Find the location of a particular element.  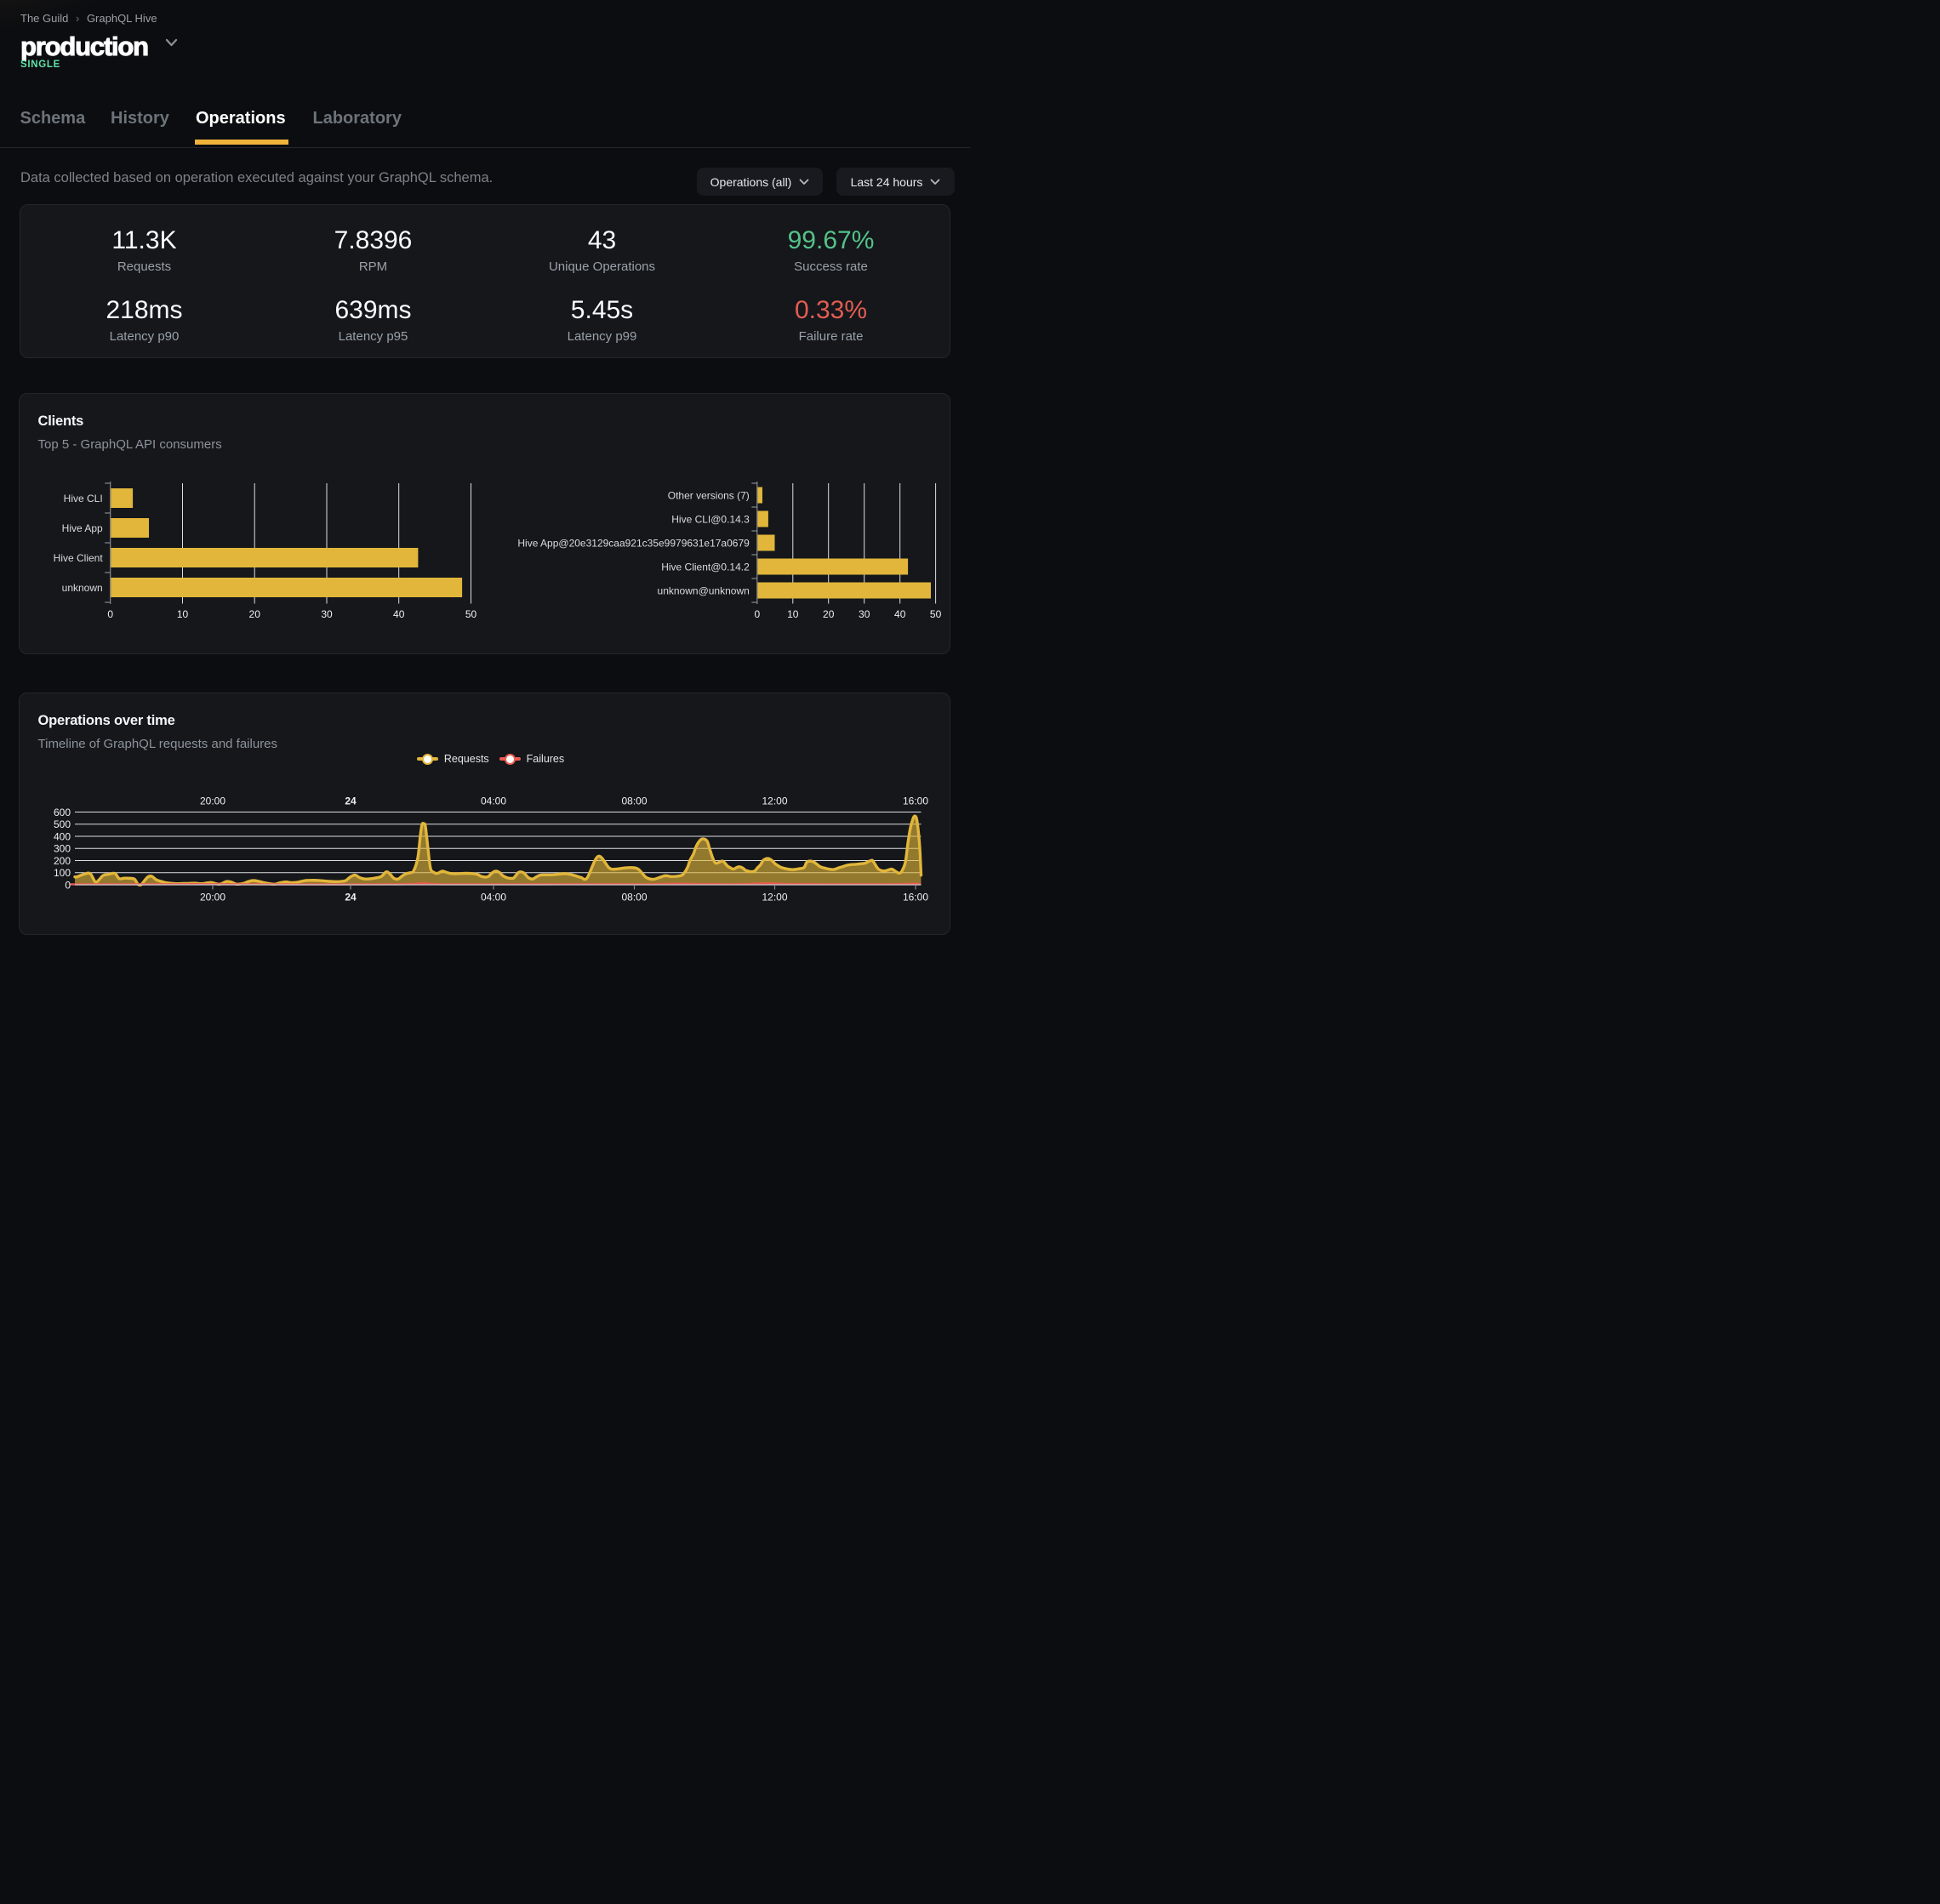

svg-text: Hive CLI@0.14.3 is located at coordinates (710, 519).